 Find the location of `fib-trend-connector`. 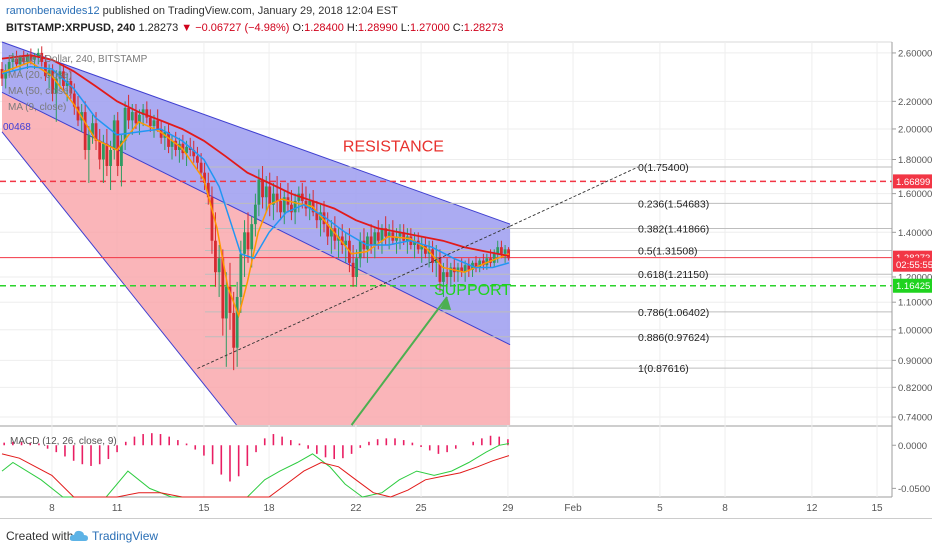

fib-trend-connector is located at coordinates (574, 196).